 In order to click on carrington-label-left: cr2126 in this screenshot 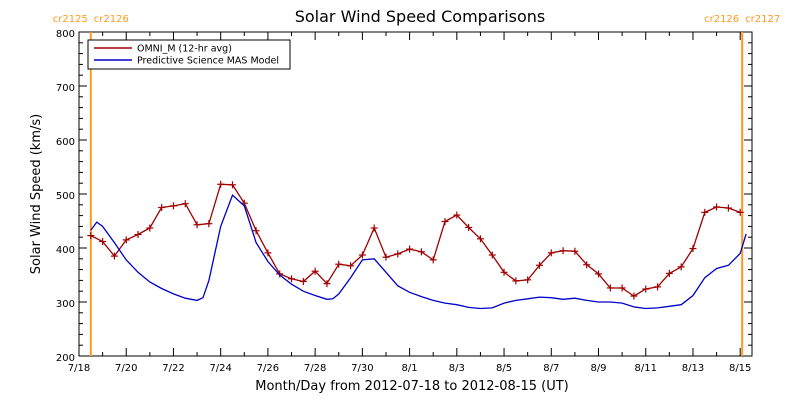, I will do `click(721, 19)`.